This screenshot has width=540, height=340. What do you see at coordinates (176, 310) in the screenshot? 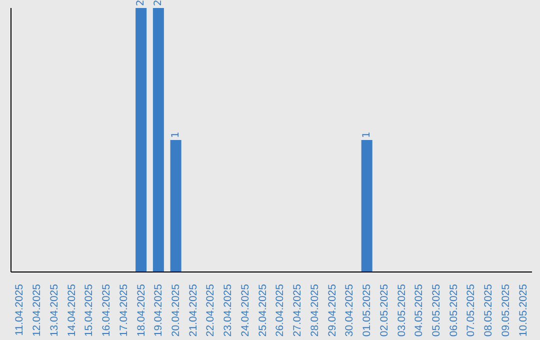
I see `x-tick-label: 20.04.2025` at bounding box center [176, 310].